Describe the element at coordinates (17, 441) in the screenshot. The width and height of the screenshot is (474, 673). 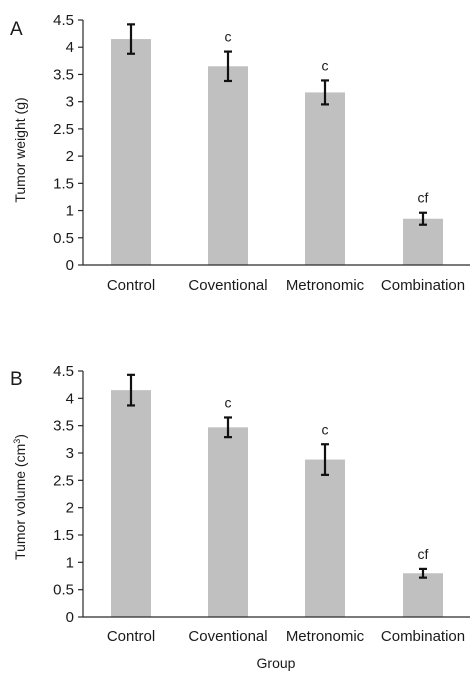
I see `y-axis-title-b-sup: 3` at that location.